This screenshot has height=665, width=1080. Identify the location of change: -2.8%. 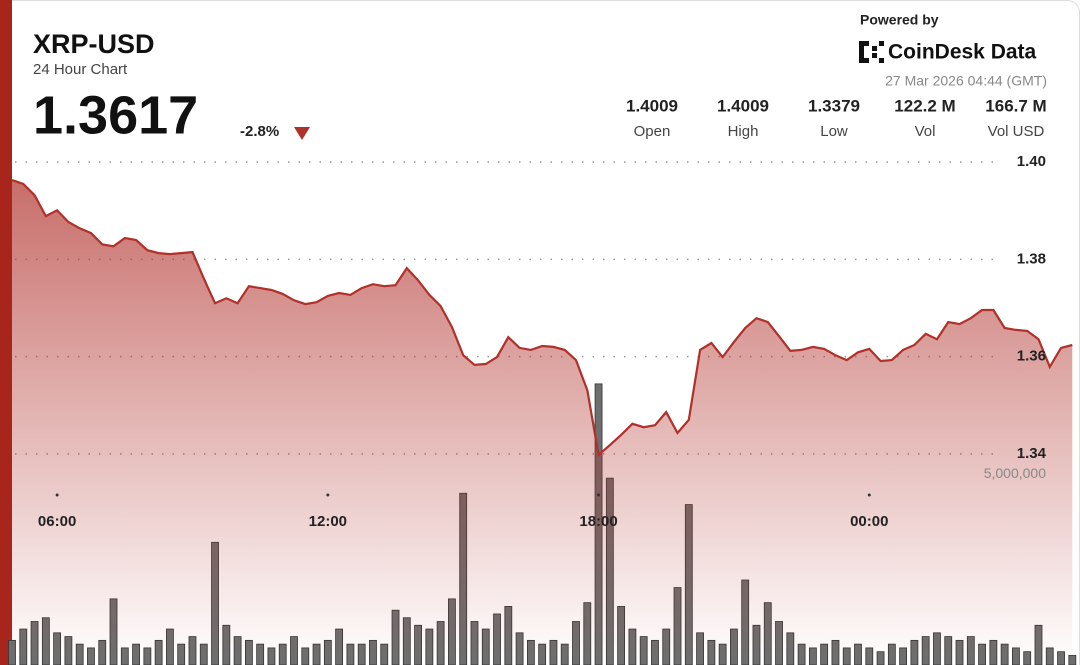
(259, 131).